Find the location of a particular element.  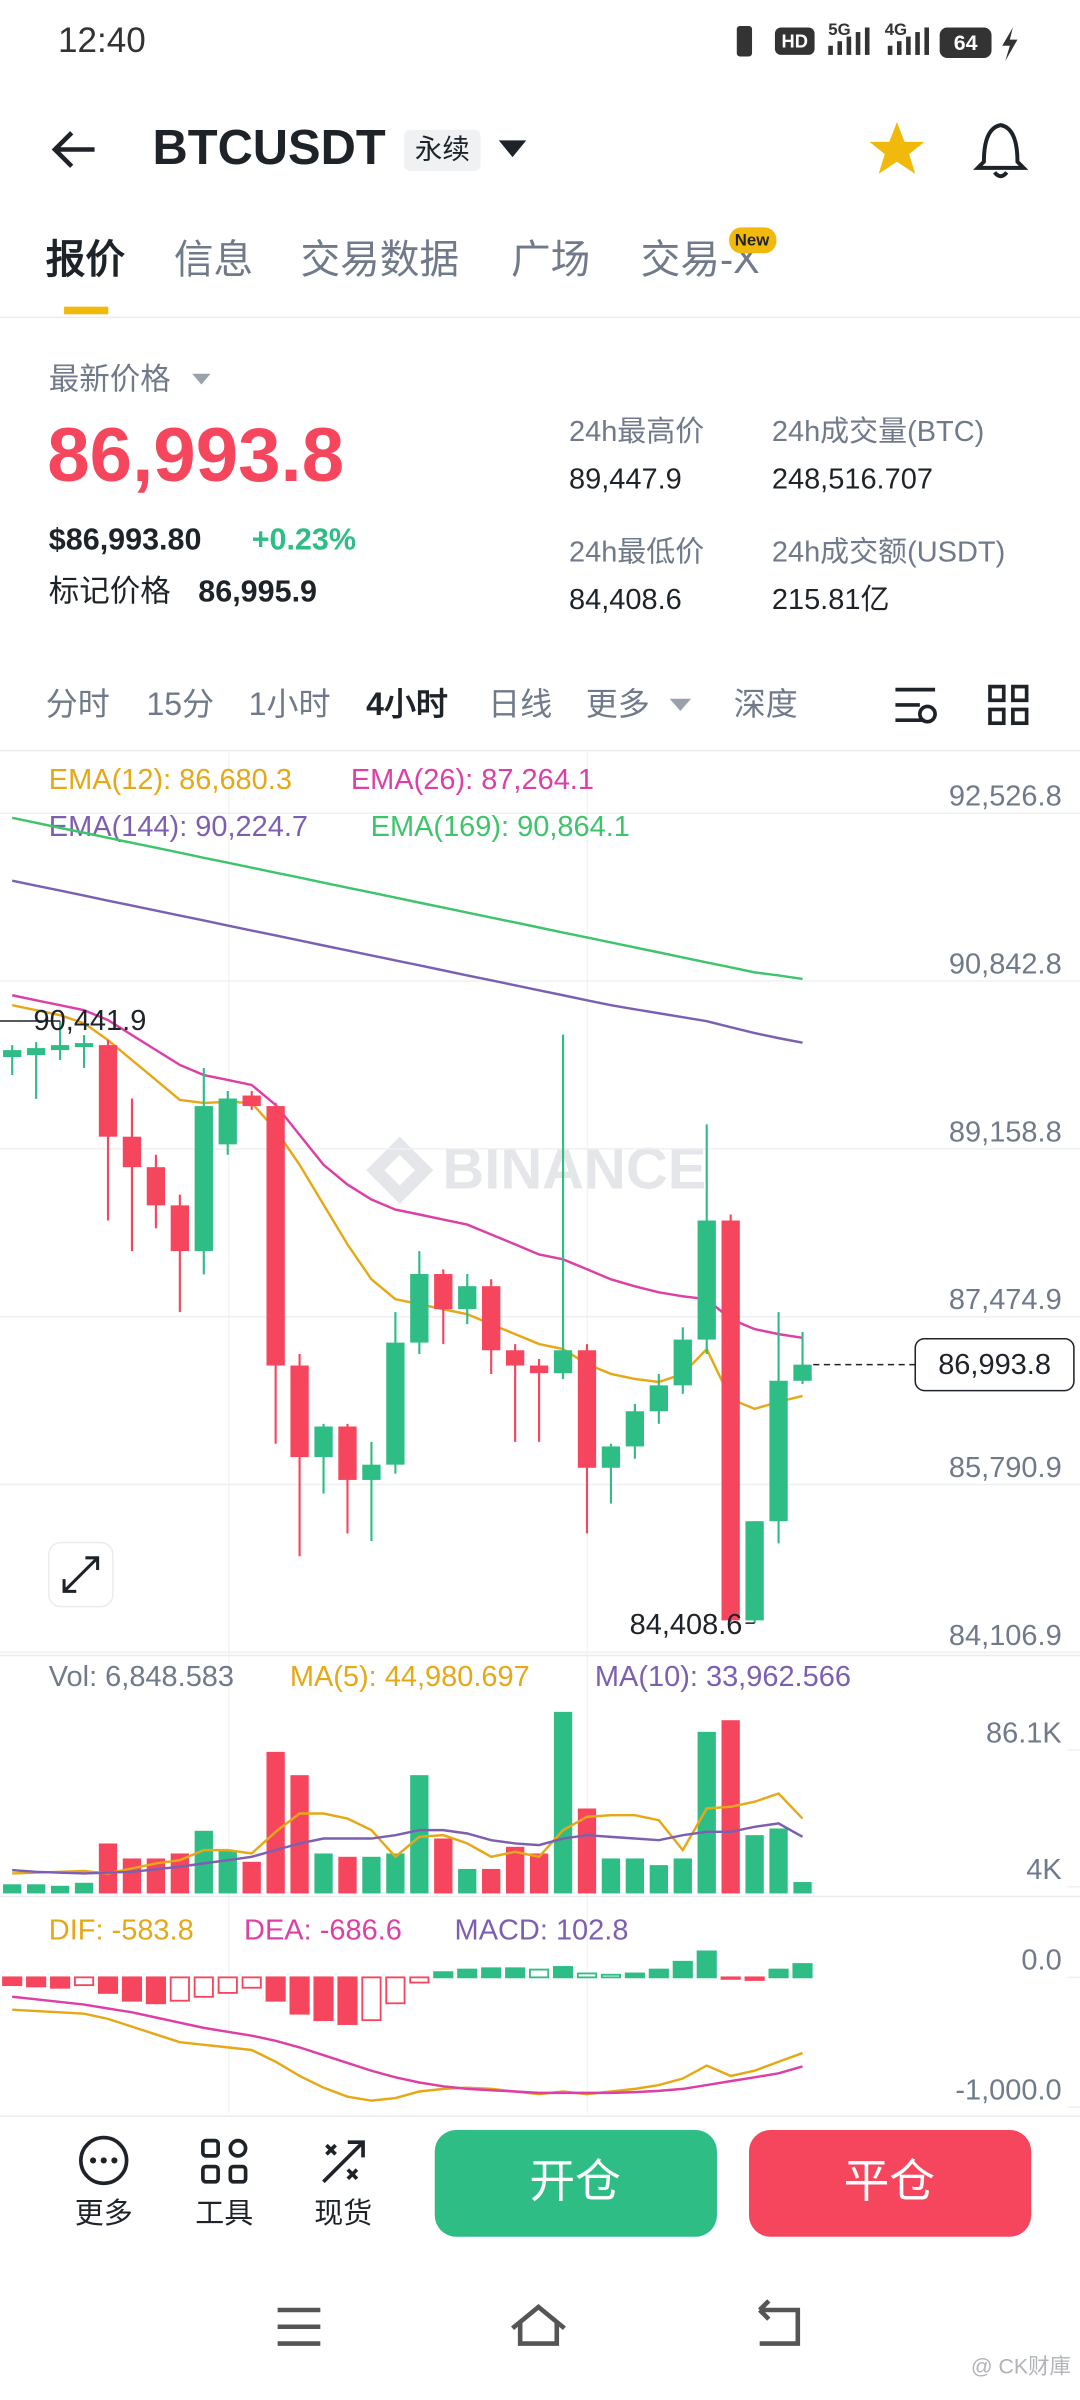

interval: 15分 is located at coordinates (180, 704).